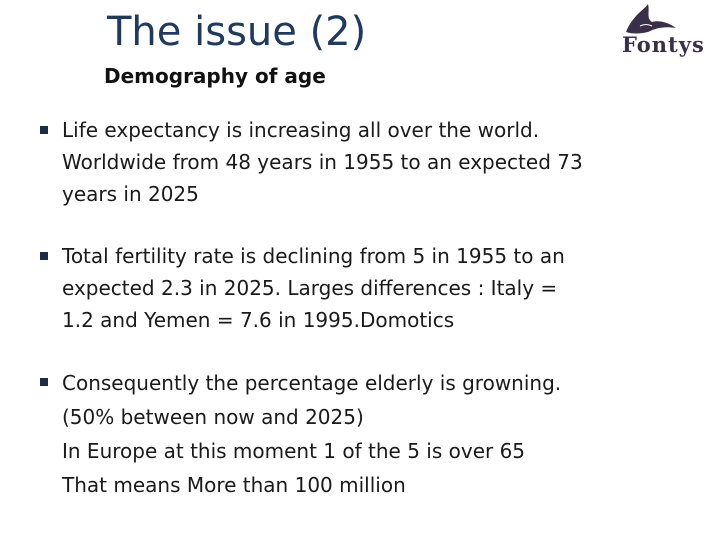  I want to click on fontys-bird-logo-icon, so click(651, 19).